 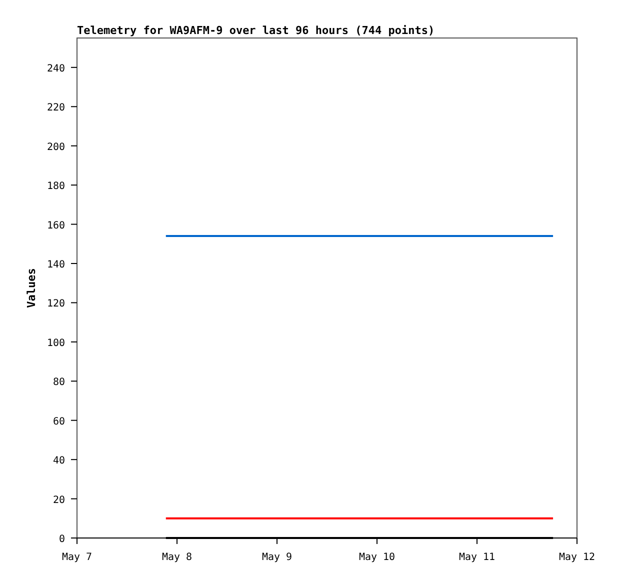 What do you see at coordinates (55, 68) in the screenshot?
I see `y-tick-label: 240` at bounding box center [55, 68].